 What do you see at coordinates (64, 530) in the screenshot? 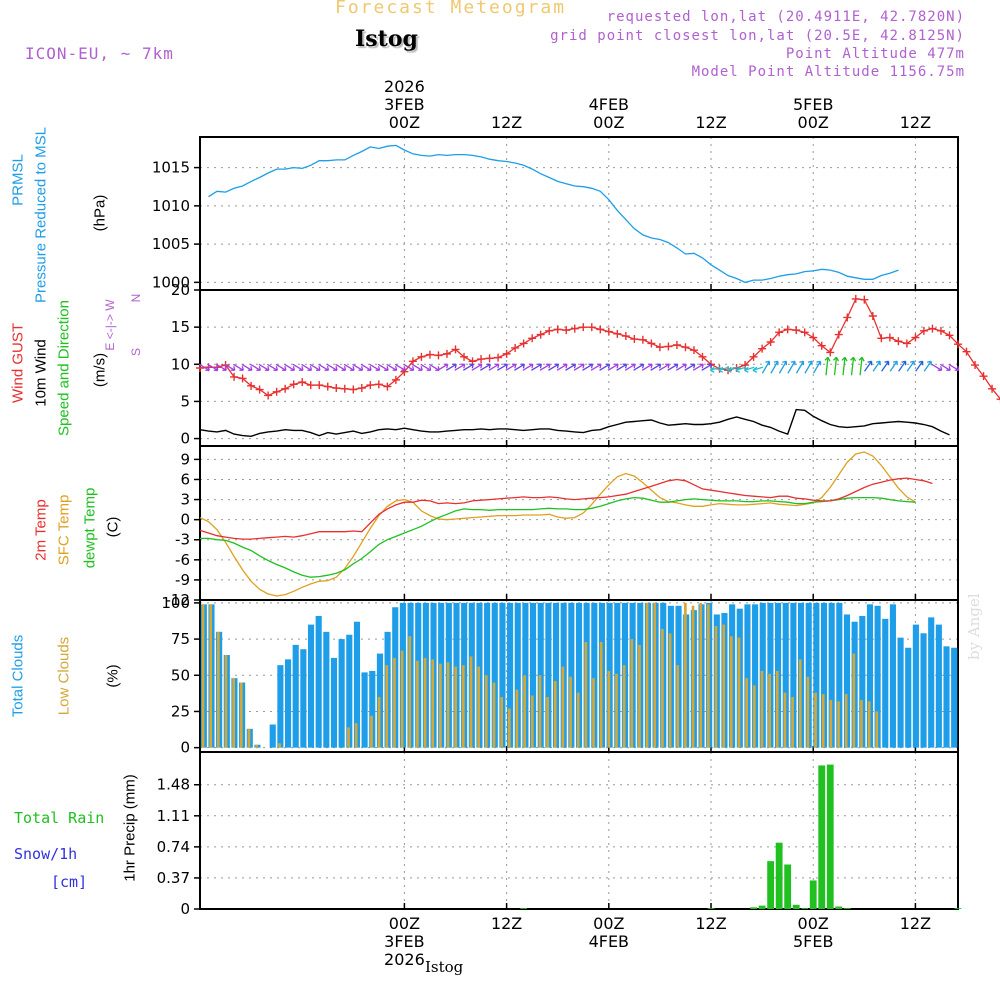
I see `sfc-temp-label: SFC Temp` at bounding box center [64, 530].